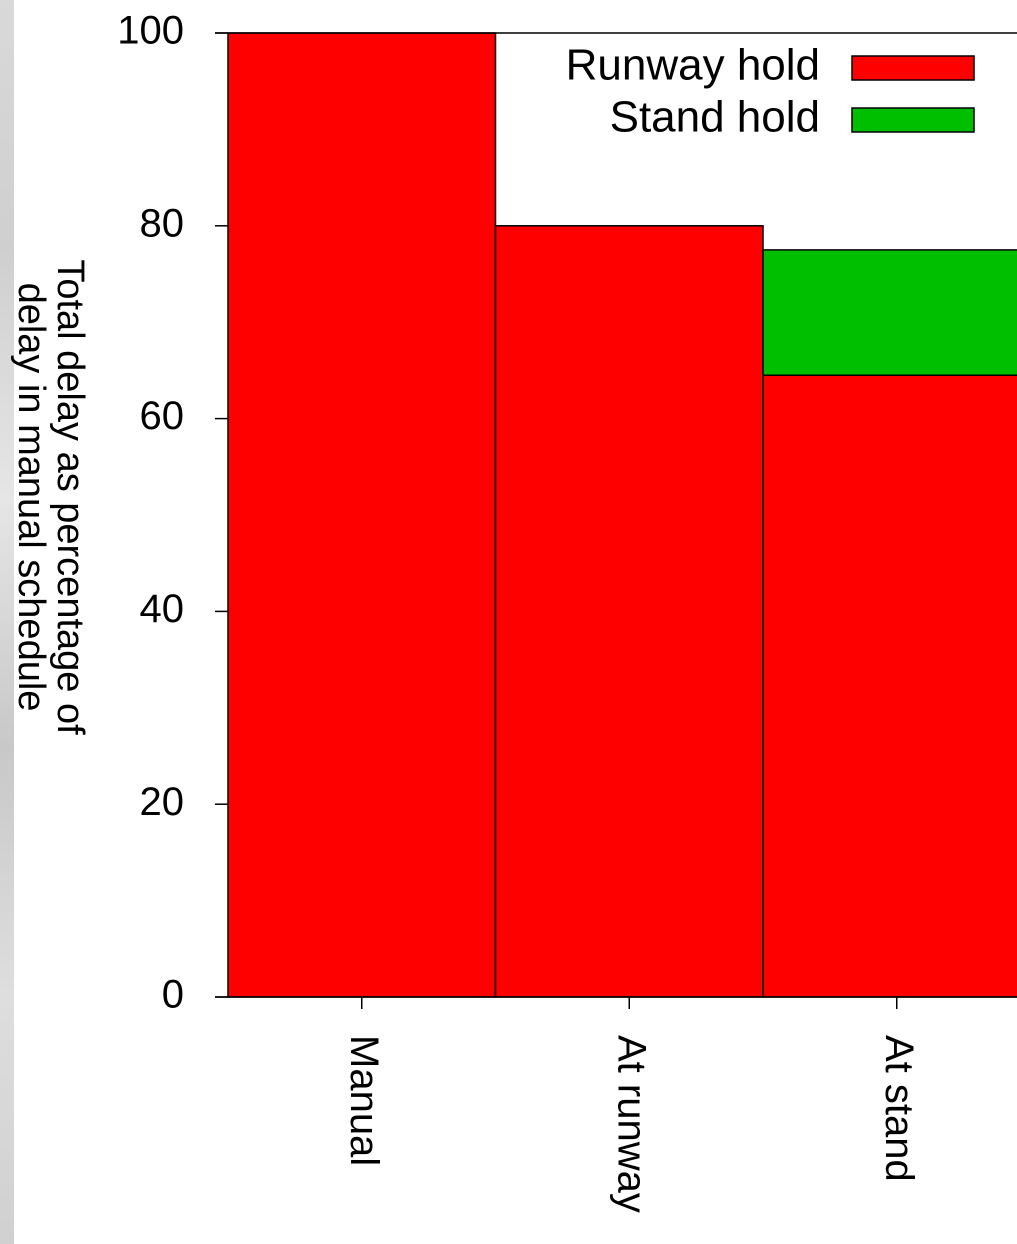 The width and height of the screenshot is (1017, 1244). I want to click on bar-runway-hold-at-stand, so click(889, 686).